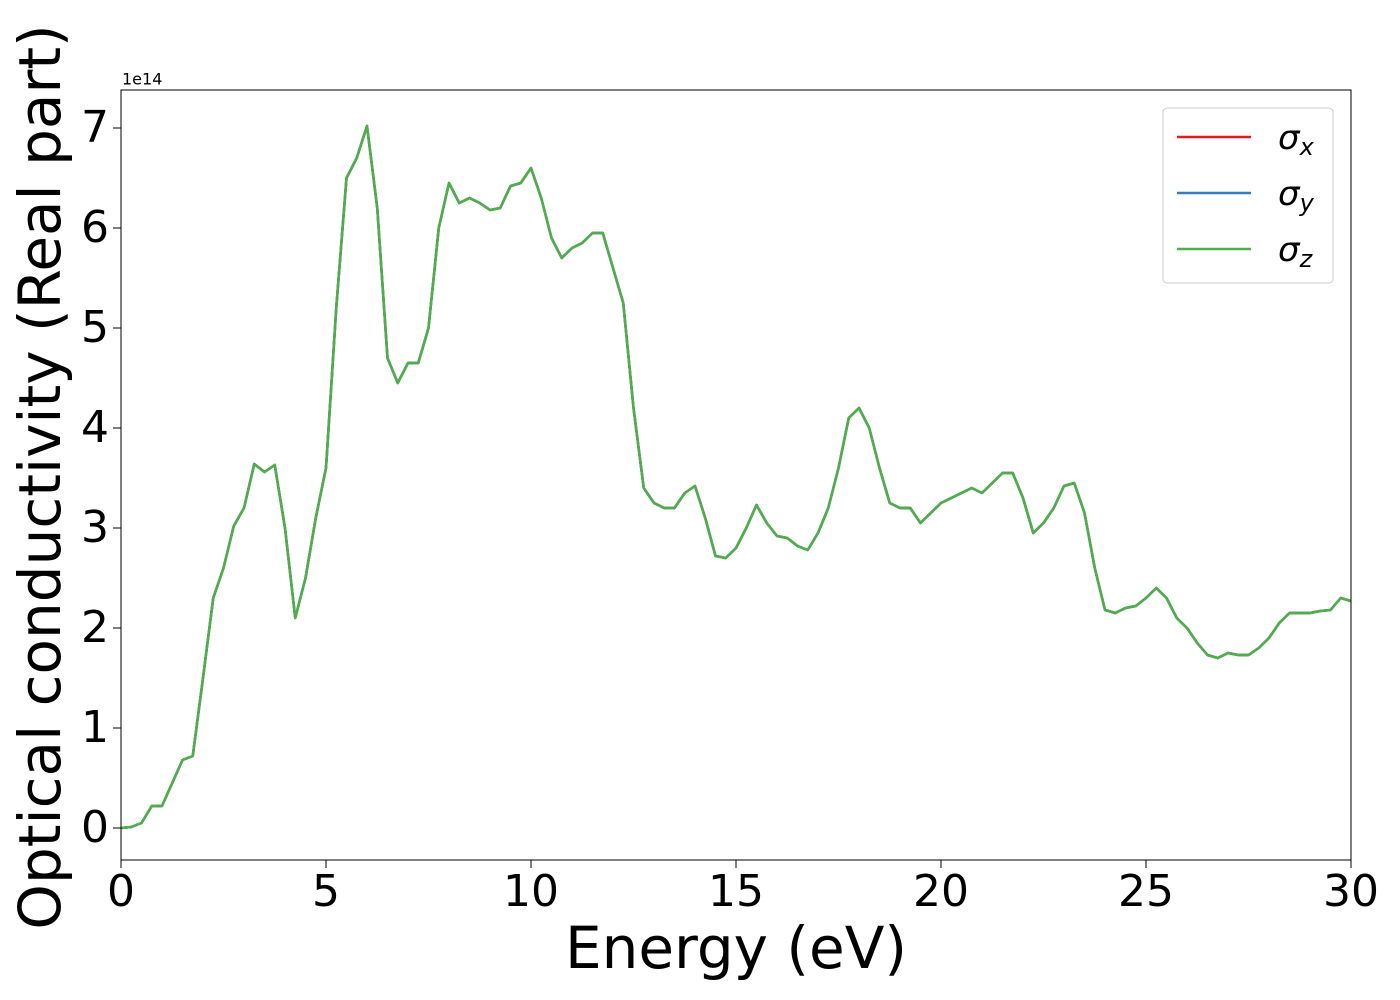 The width and height of the screenshot is (1400, 1000). What do you see at coordinates (736, 891) in the screenshot?
I see `x-tick-label: 15` at bounding box center [736, 891].